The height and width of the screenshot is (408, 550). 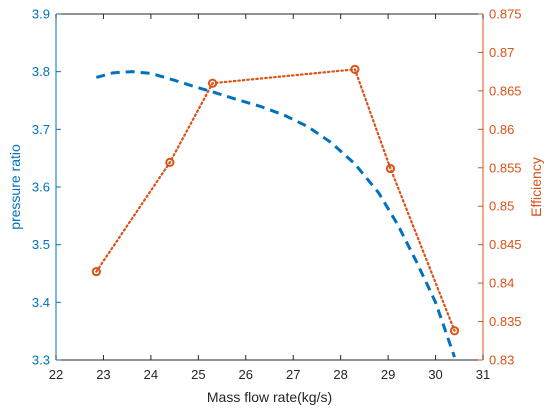 I want to click on x-tick-label: 23, so click(x=103, y=374).